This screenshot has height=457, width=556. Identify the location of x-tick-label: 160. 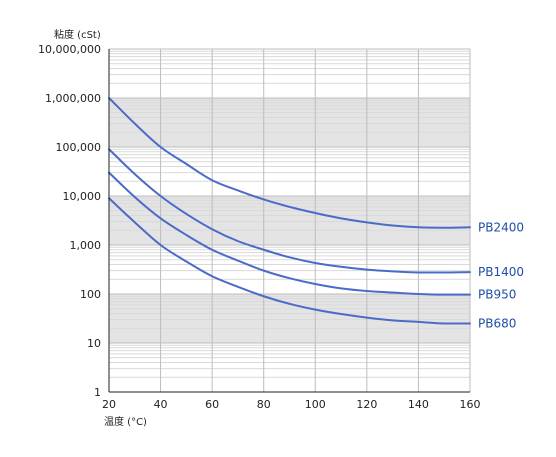
(470, 404).